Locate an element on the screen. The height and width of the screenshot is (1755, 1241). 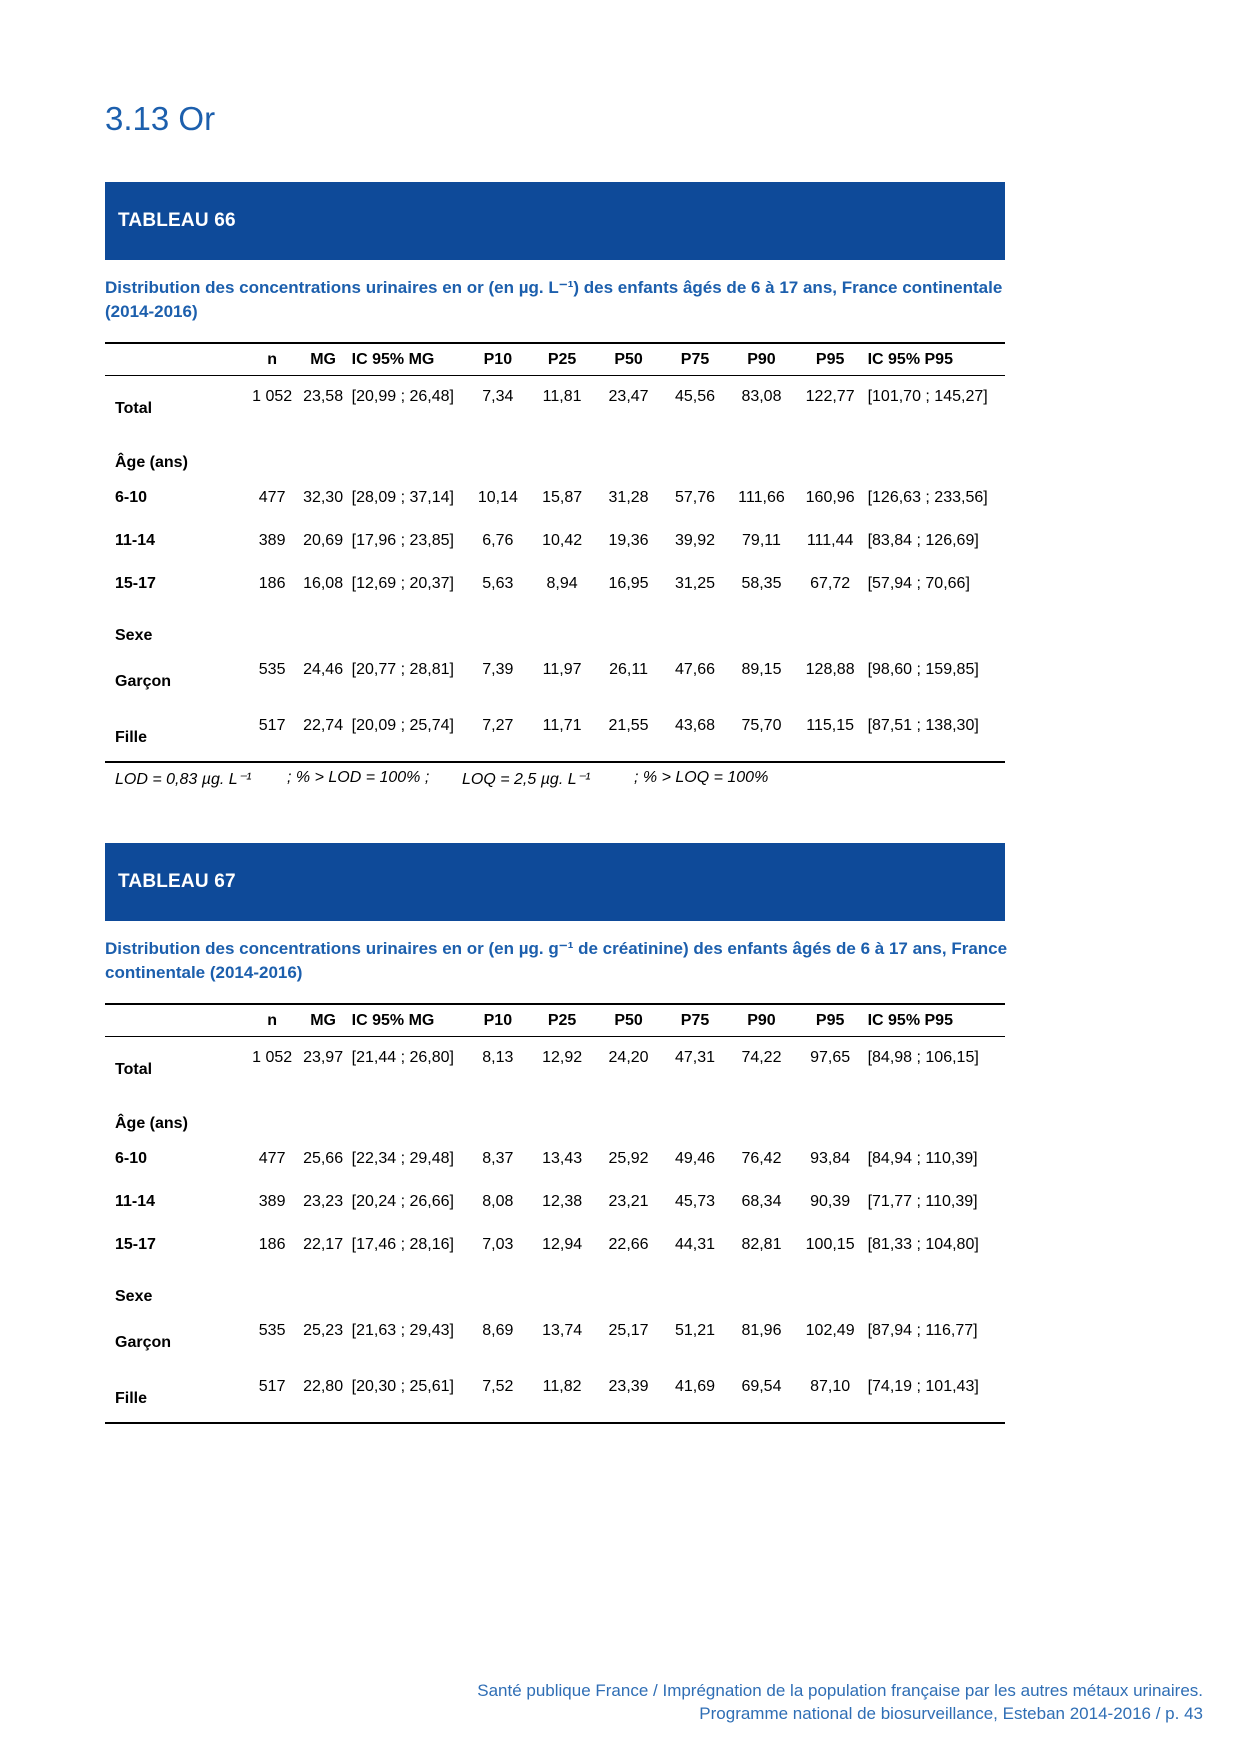
table-cell: [28,09 ; 37,14] is located at coordinates (402, 497).